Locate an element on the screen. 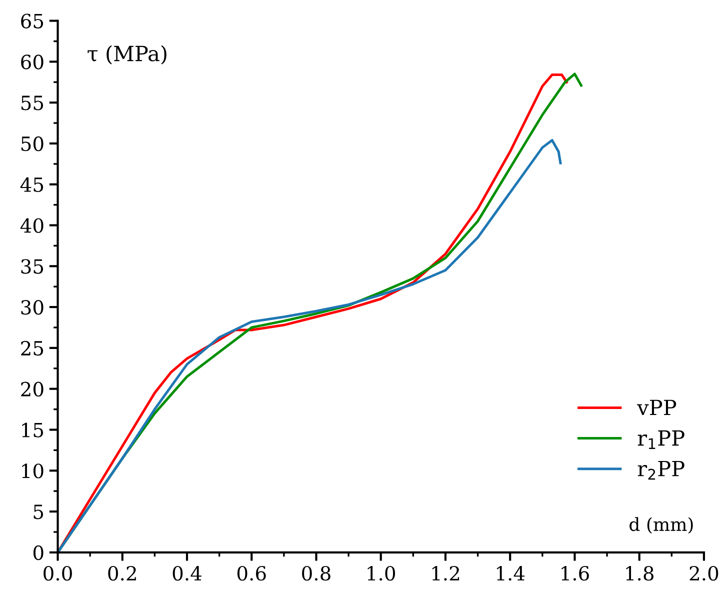  x-tick-label: 1.4 is located at coordinates (511, 573).